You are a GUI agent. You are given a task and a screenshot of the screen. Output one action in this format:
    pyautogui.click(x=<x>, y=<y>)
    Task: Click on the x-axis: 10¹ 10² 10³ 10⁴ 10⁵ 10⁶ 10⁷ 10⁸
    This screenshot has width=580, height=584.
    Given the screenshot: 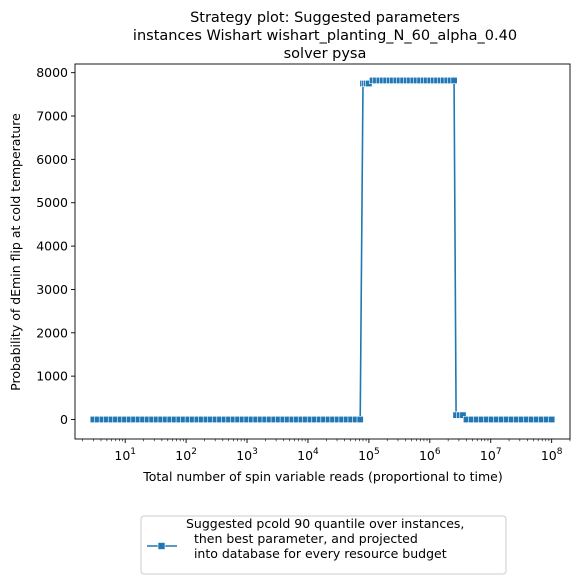 What is the action you would take?
    pyautogui.click(x=326, y=451)
    